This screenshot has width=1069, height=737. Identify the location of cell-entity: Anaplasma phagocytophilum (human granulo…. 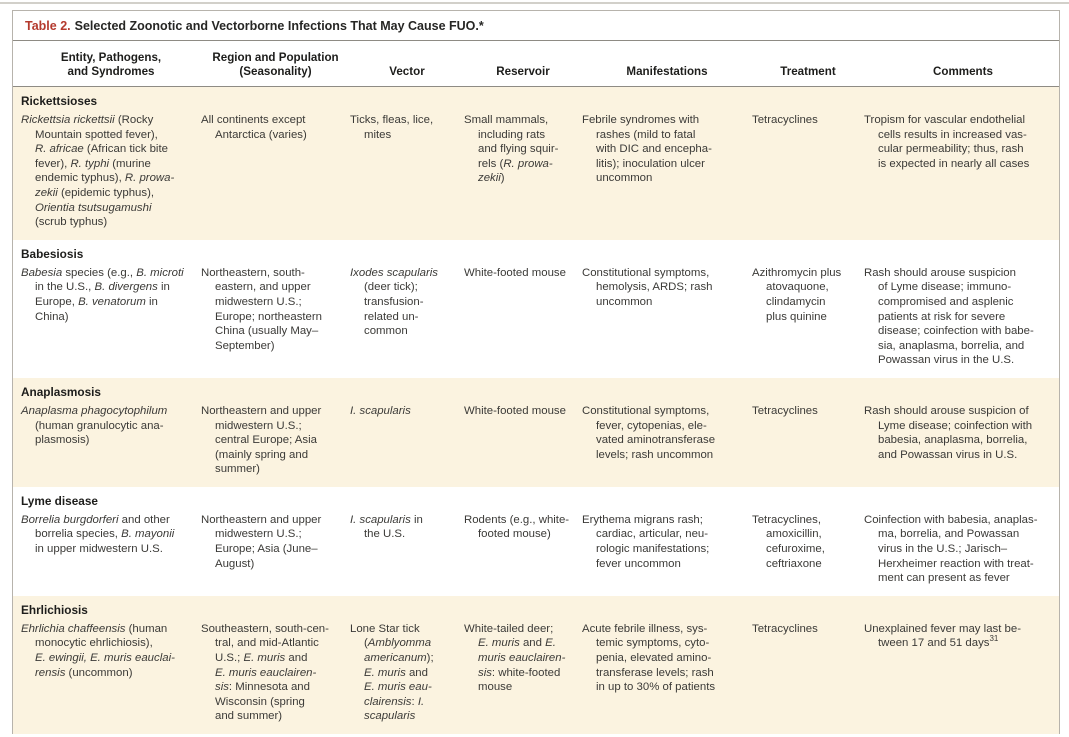
(94, 425).